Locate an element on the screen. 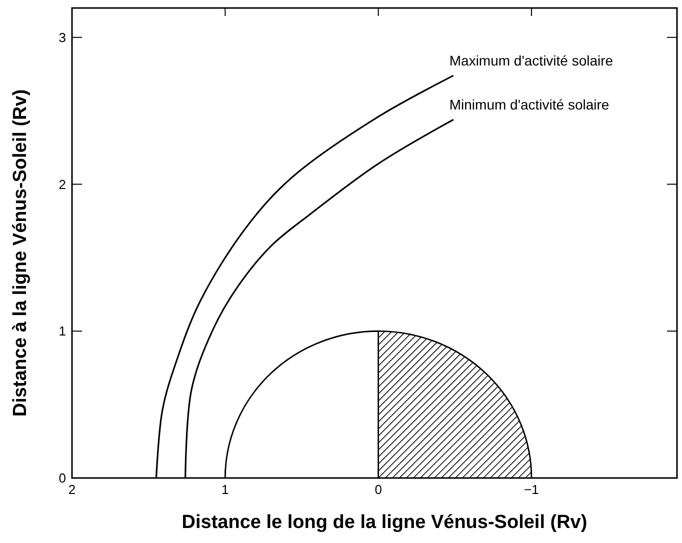 This screenshot has width=682, height=543. y-tick-label: 1 is located at coordinates (62, 331).